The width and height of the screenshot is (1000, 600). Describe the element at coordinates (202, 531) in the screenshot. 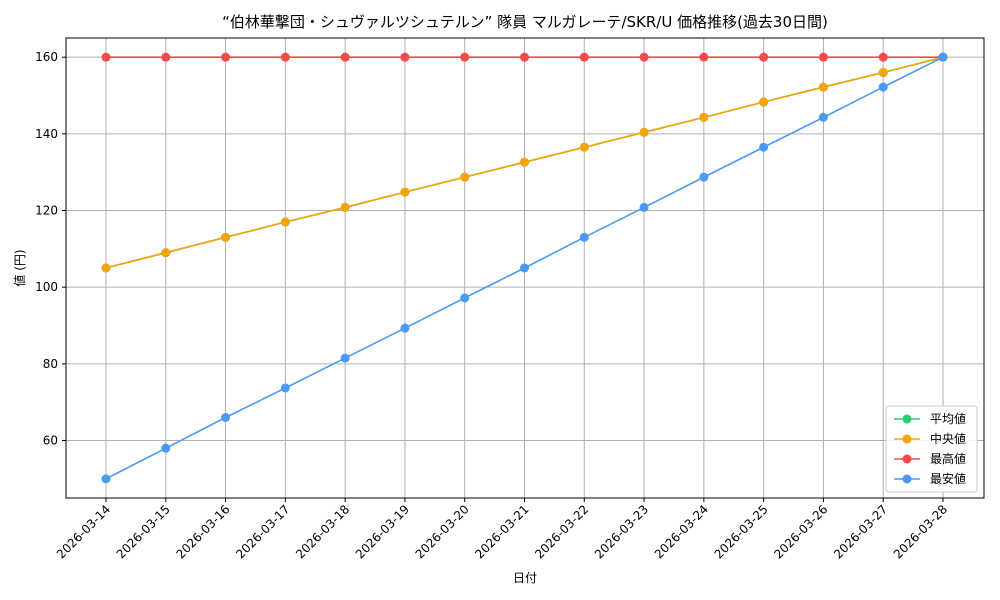

I see `x-tick-label: 2026-03-16` at that location.